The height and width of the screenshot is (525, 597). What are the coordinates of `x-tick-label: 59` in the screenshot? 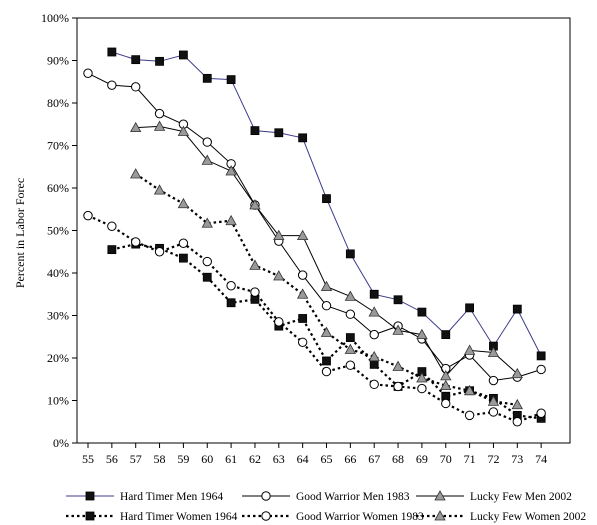 It's located at (183, 459).